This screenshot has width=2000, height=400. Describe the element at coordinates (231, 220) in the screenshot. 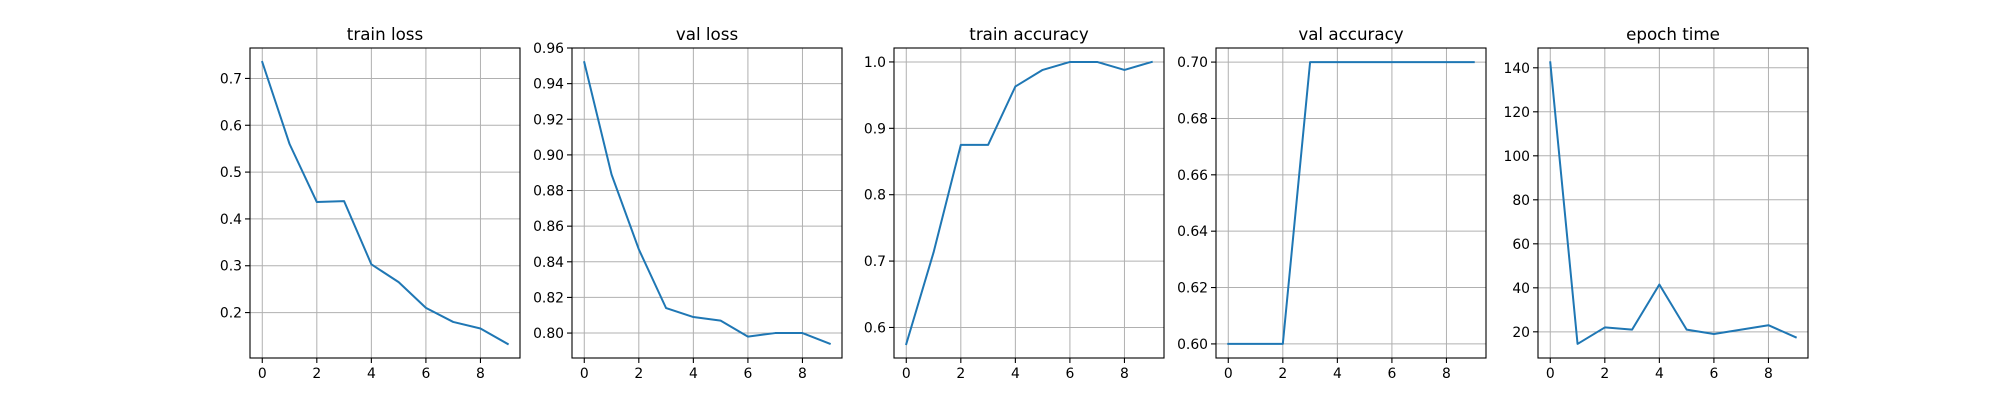

I see `y-tick-label: 0.4` at that location.